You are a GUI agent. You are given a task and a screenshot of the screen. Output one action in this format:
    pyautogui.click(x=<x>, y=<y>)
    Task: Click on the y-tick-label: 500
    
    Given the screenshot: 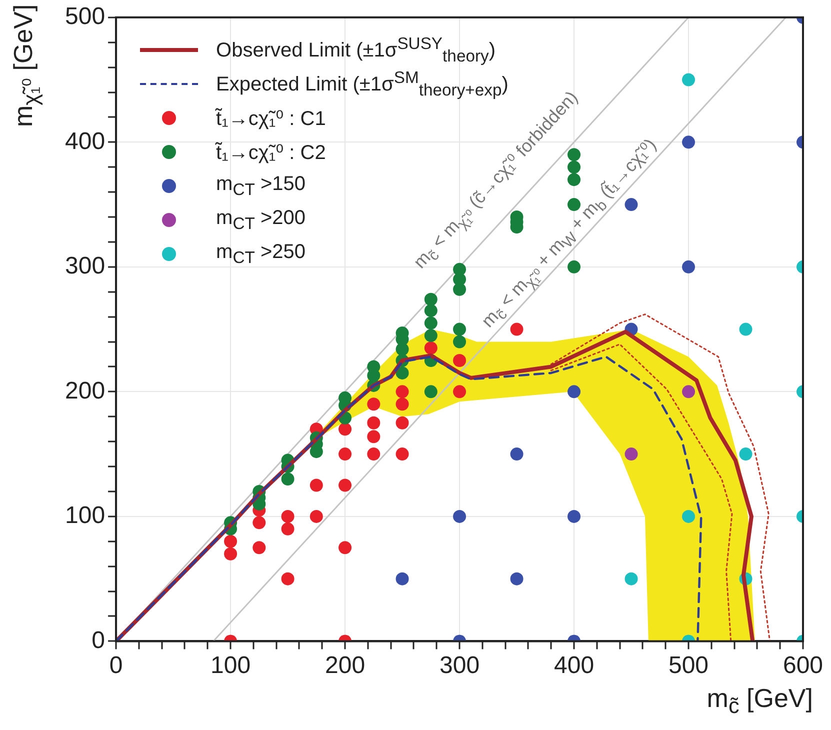 What is the action you would take?
    pyautogui.click(x=85, y=16)
    